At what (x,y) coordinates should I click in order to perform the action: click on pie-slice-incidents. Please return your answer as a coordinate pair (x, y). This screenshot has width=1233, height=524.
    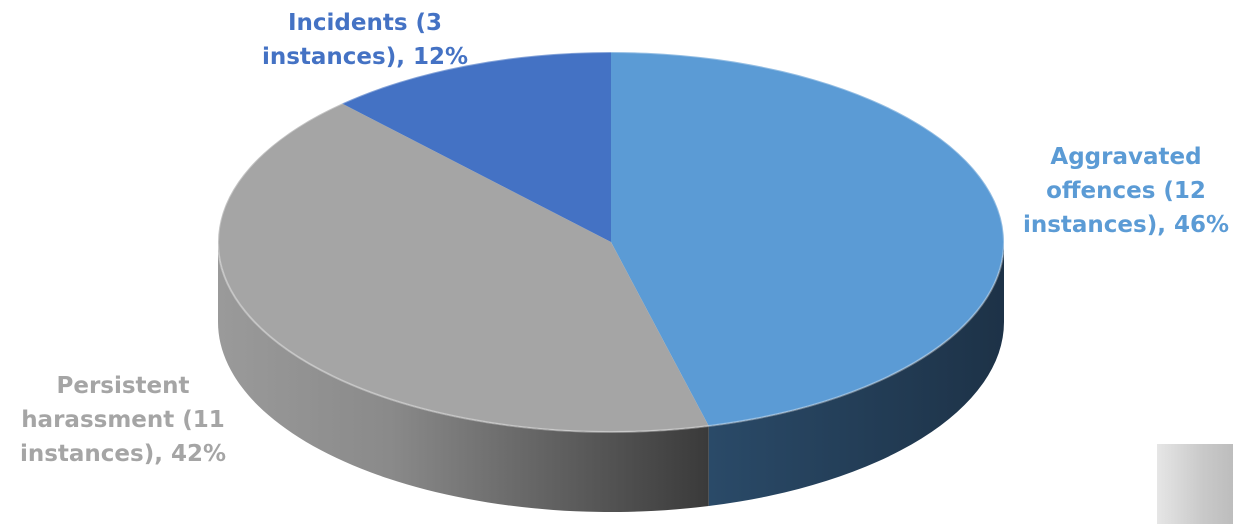
    Looking at the image, I should click on (476, 147).